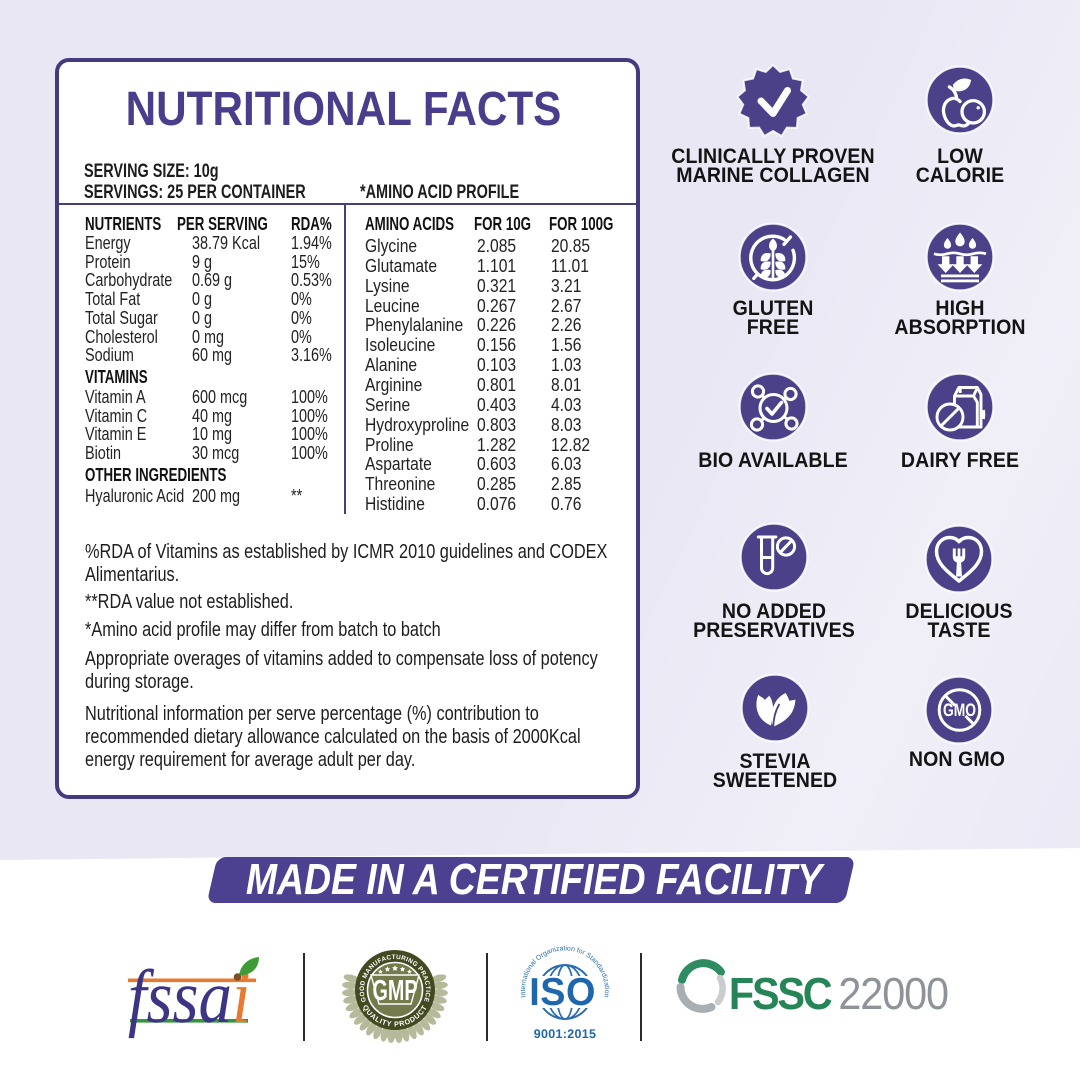 The image size is (1080, 1080). What do you see at coordinates (395, 991) in the screenshot?
I see `svg-text: GMP` at bounding box center [395, 991].